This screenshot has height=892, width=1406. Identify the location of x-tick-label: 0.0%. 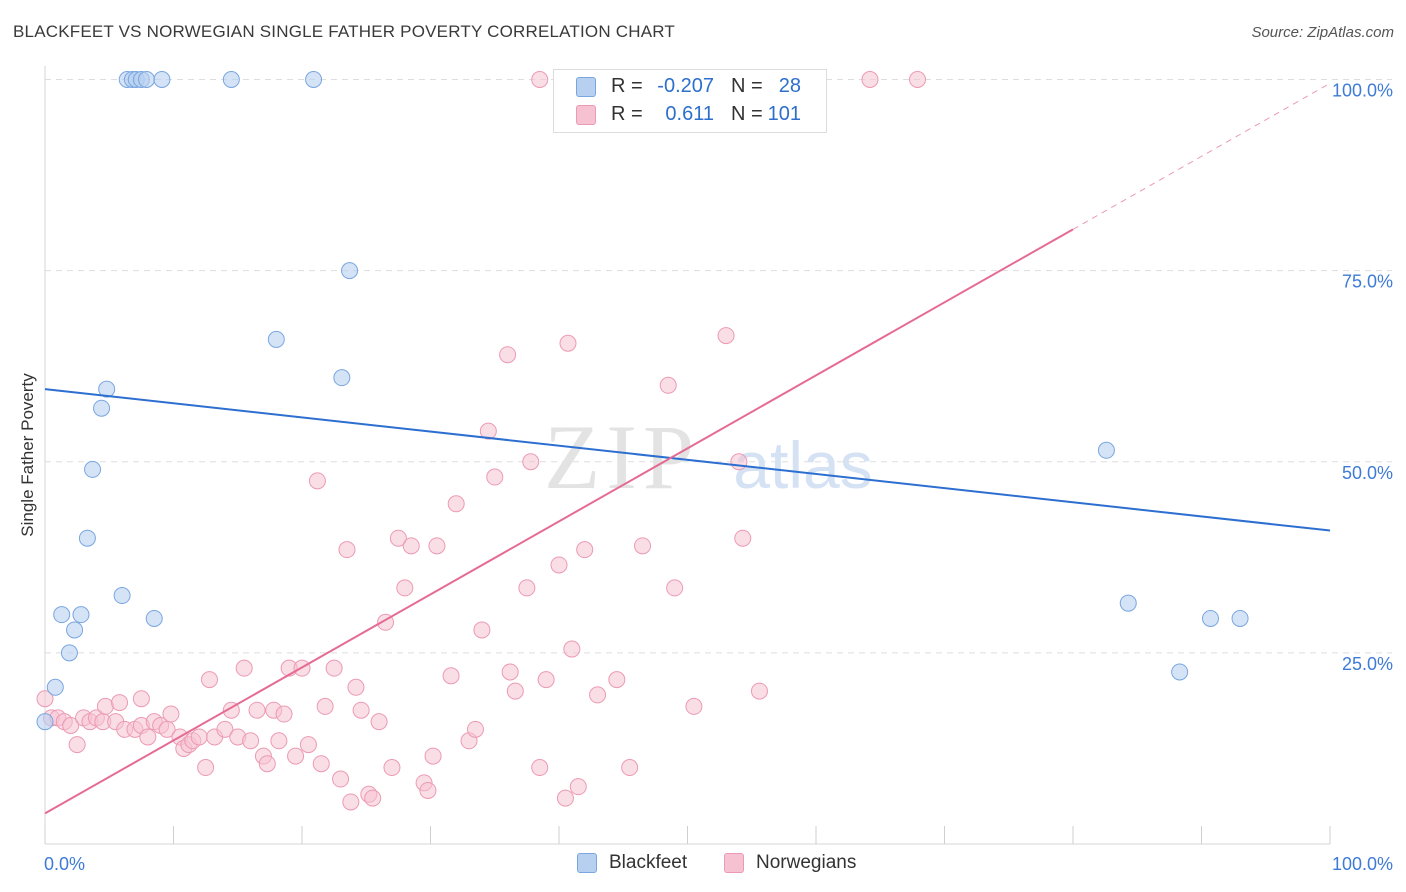
(64, 864).